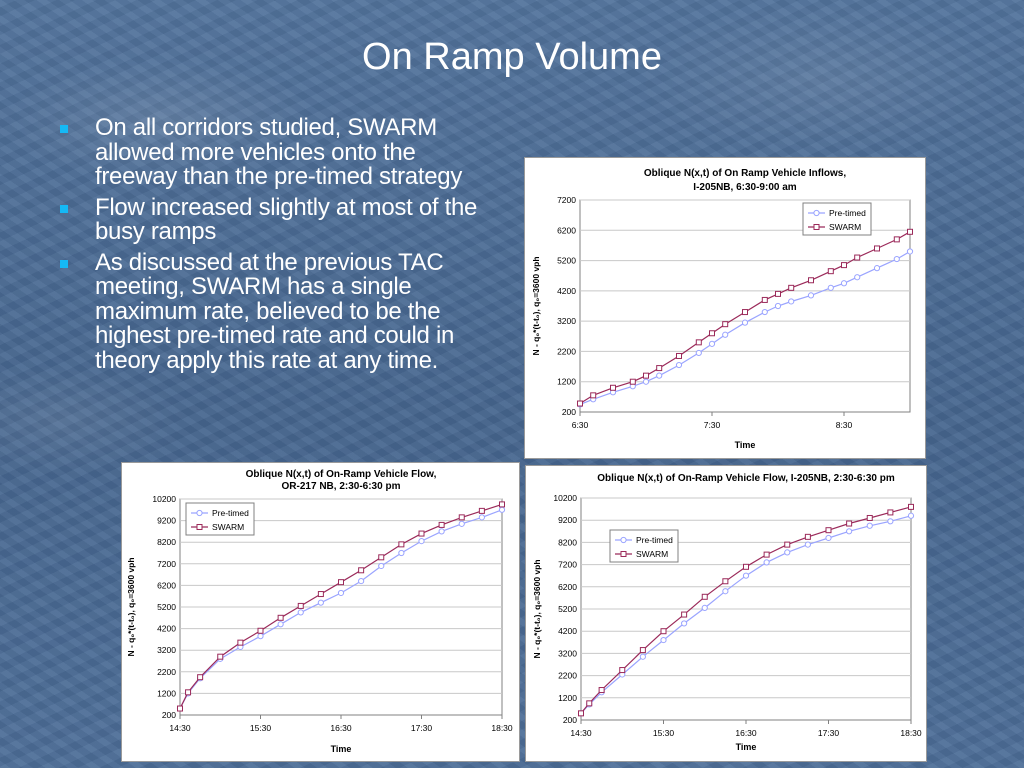 This screenshot has width=1024, height=768. I want to click on series-line-swarm, so click(341, 606).